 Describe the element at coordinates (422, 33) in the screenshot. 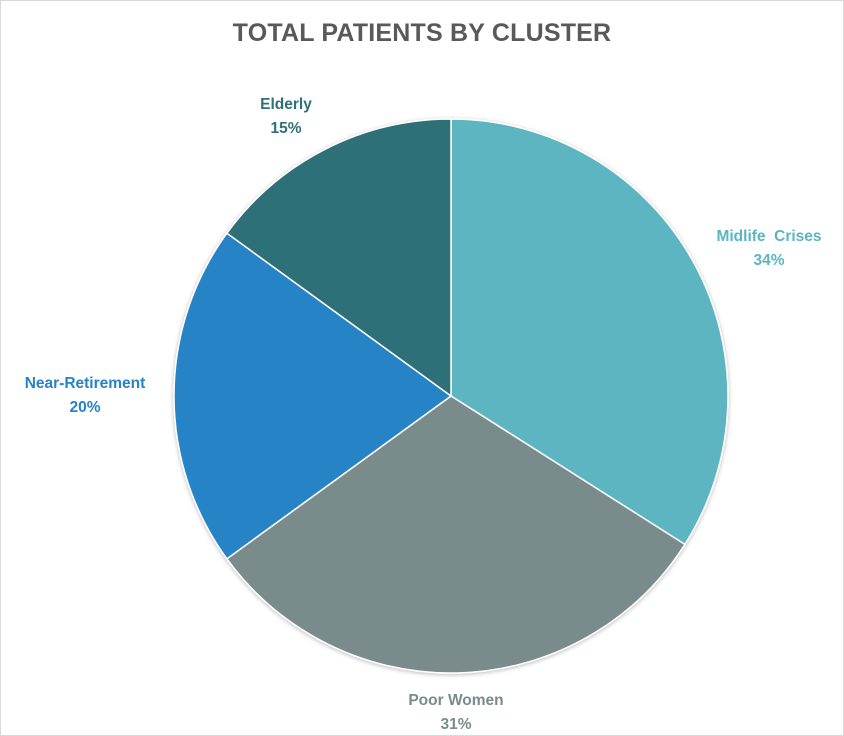

I see `chart-title: TOTAL PATIENTS BY CLUSTER` at that location.